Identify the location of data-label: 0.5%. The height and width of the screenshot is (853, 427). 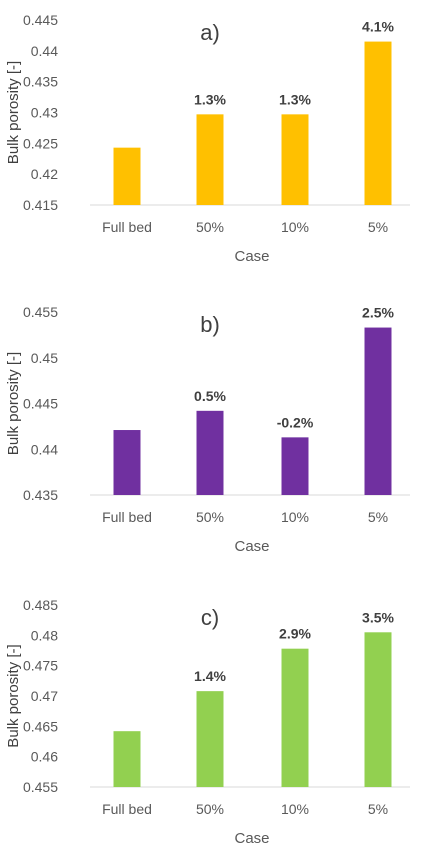
(210, 396).